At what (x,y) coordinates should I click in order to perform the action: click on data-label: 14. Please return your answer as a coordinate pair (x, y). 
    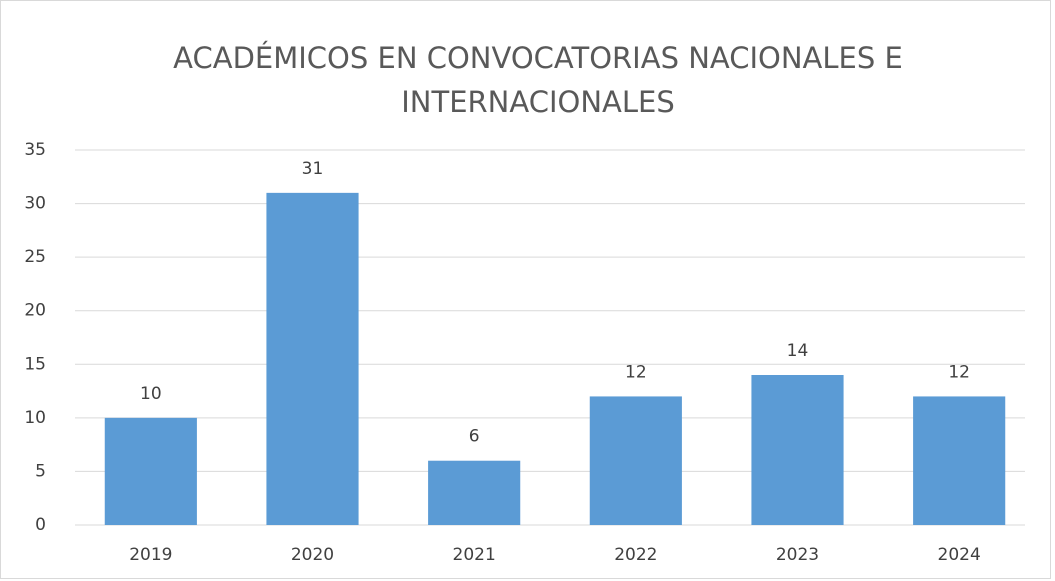
    Looking at the image, I should click on (798, 351).